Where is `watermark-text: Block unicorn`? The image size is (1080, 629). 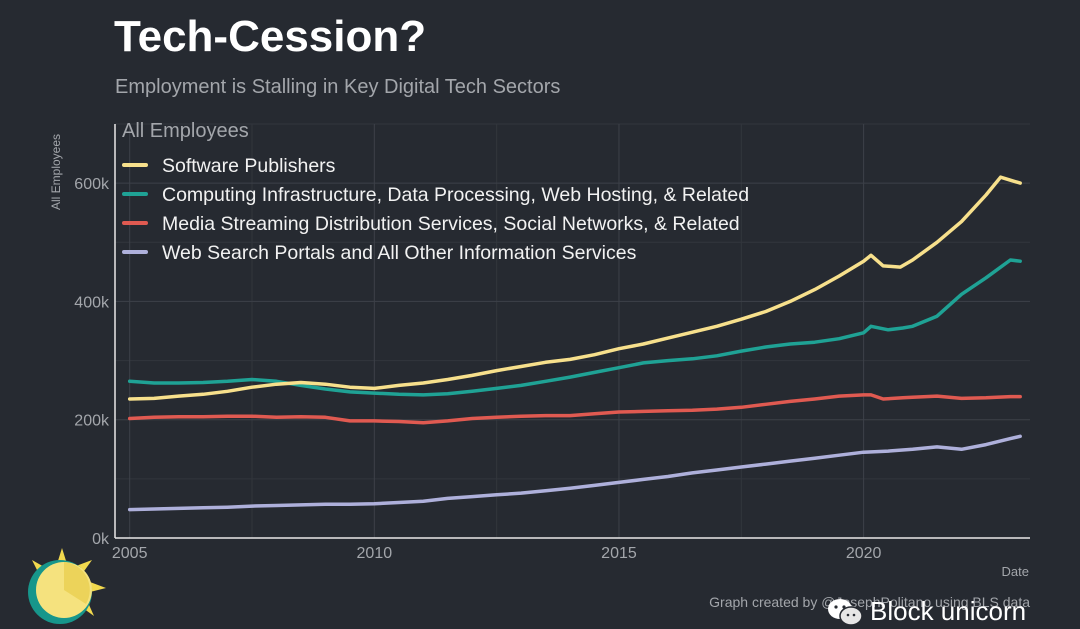
watermark-text: Block unicorn is located at coordinates (948, 611).